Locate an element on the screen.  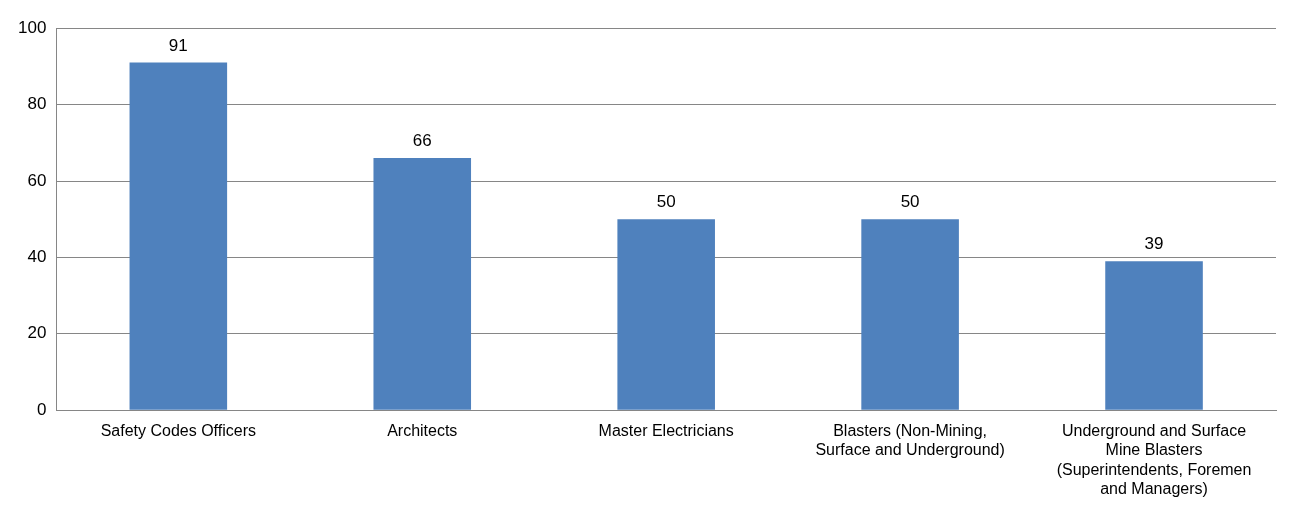
x-tick-label: Safety Codes Officers is located at coordinates (178, 431).